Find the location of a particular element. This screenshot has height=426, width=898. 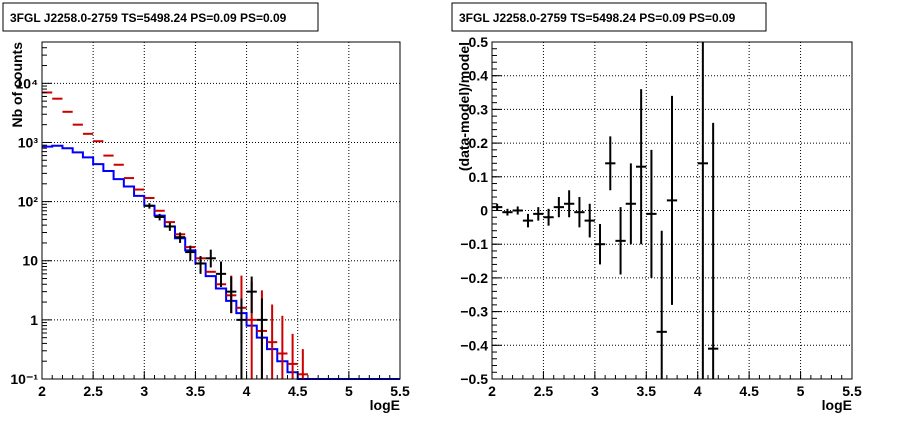

y-tick-label: 10 is located at coordinates (30, 261).